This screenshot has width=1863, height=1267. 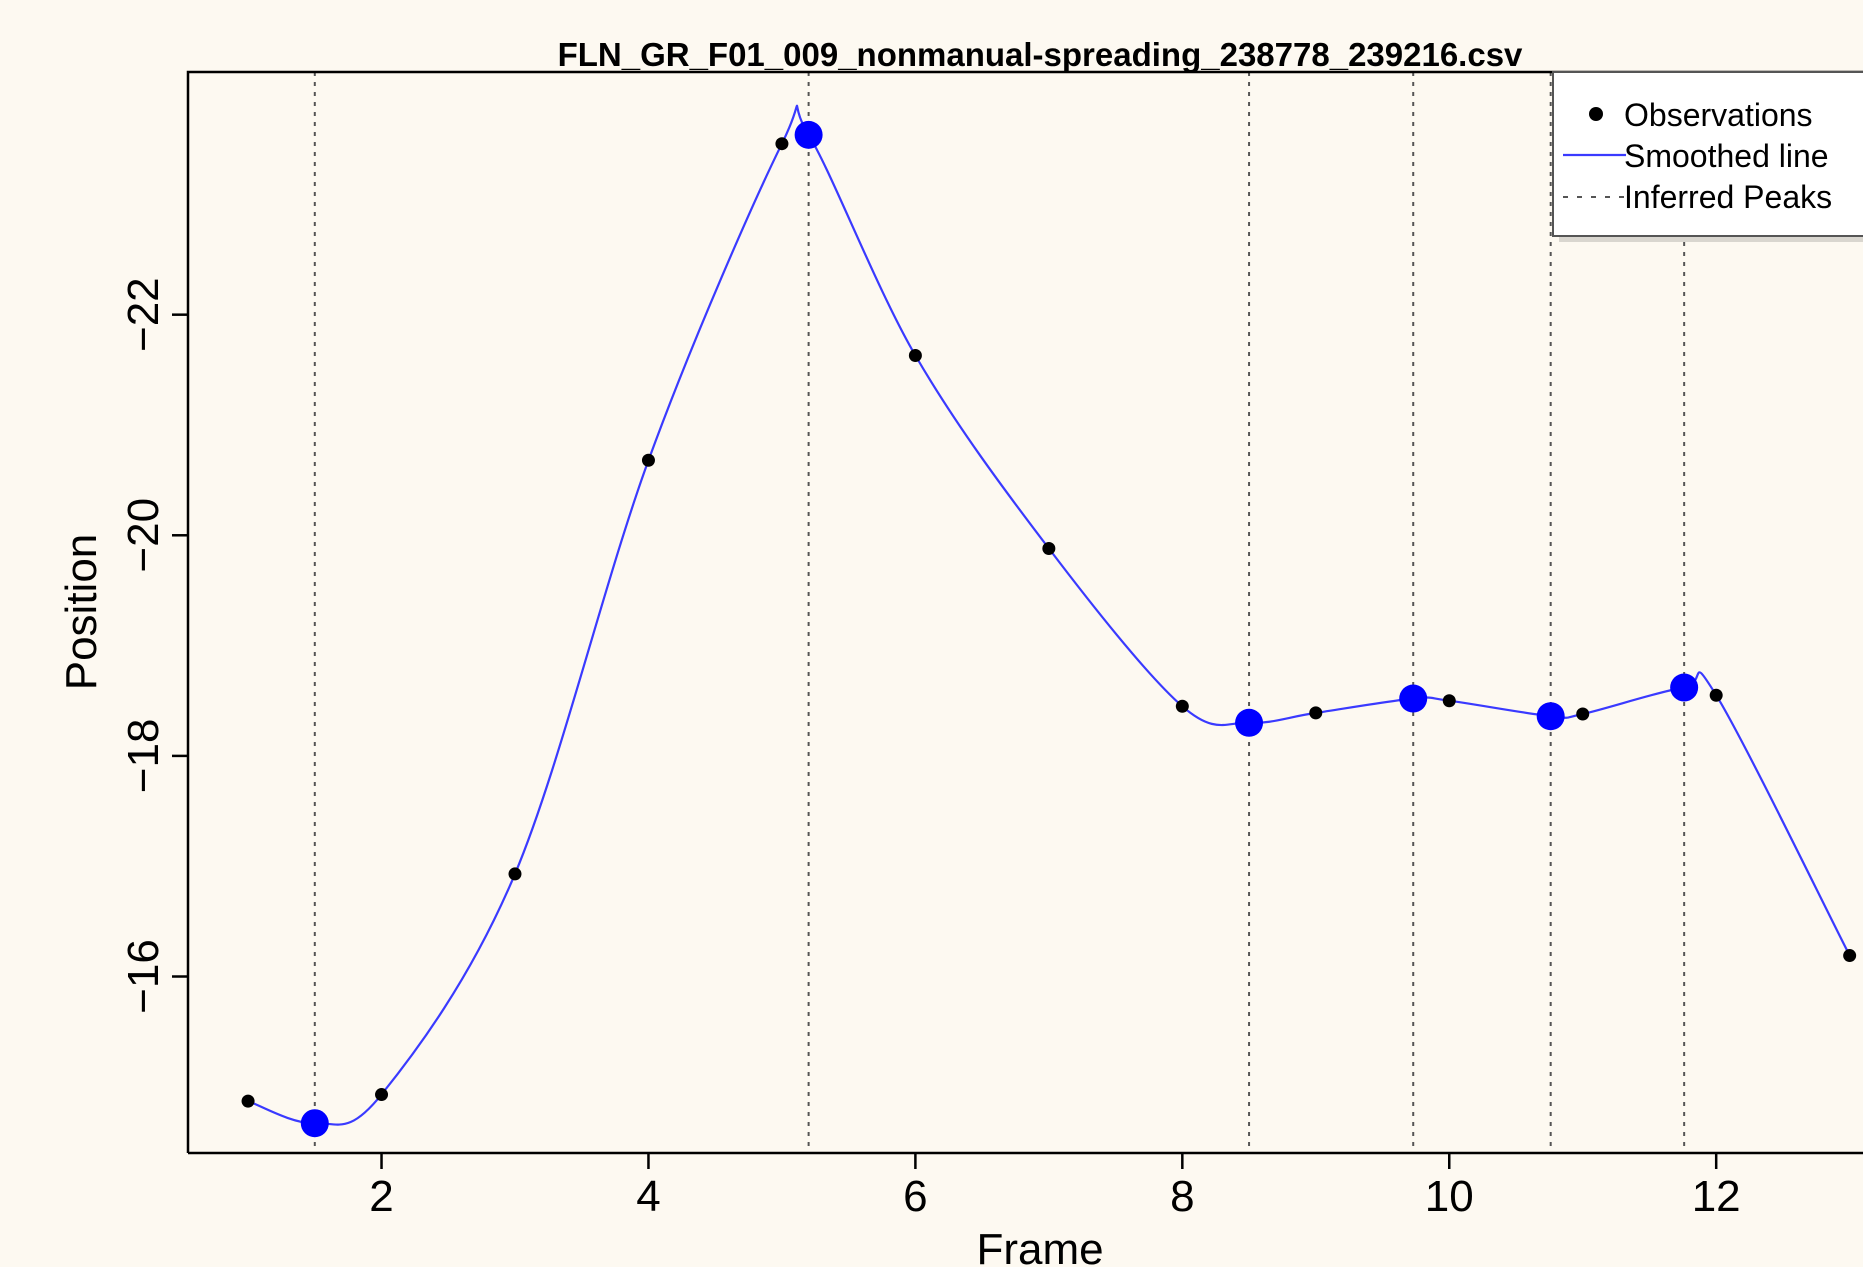 I want to click on y-tick-label: −16, so click(x=143, y=976).